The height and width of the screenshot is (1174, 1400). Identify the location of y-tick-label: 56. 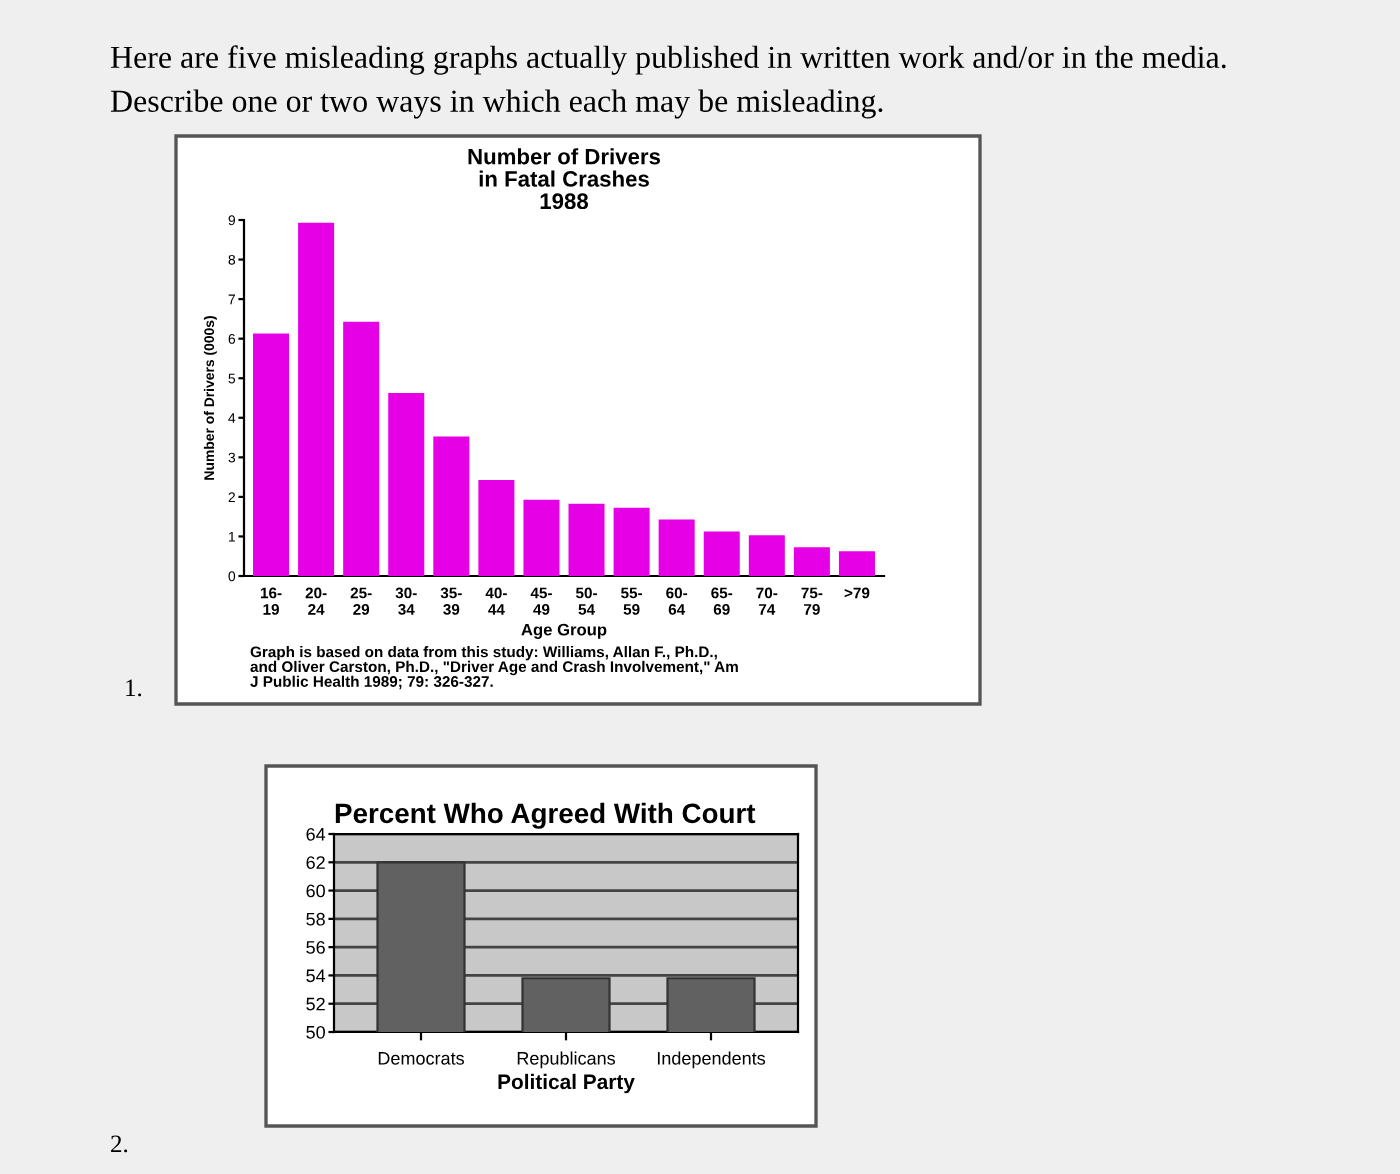
(315, 947).